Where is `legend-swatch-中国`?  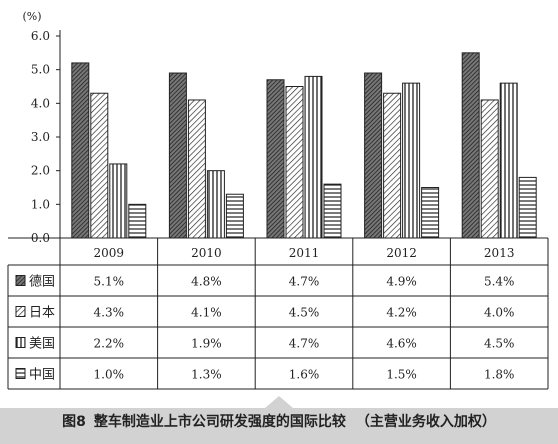
legend-swatch-中国 is located at coordinates (20, 373).